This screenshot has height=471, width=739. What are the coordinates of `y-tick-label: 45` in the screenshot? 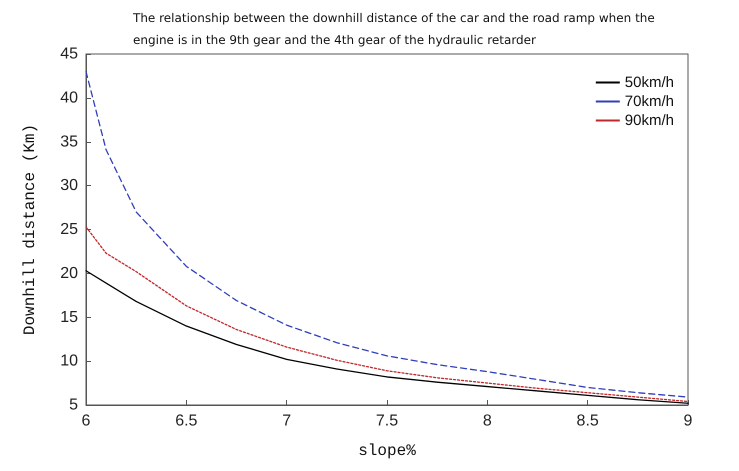 It's located at (69, 54).